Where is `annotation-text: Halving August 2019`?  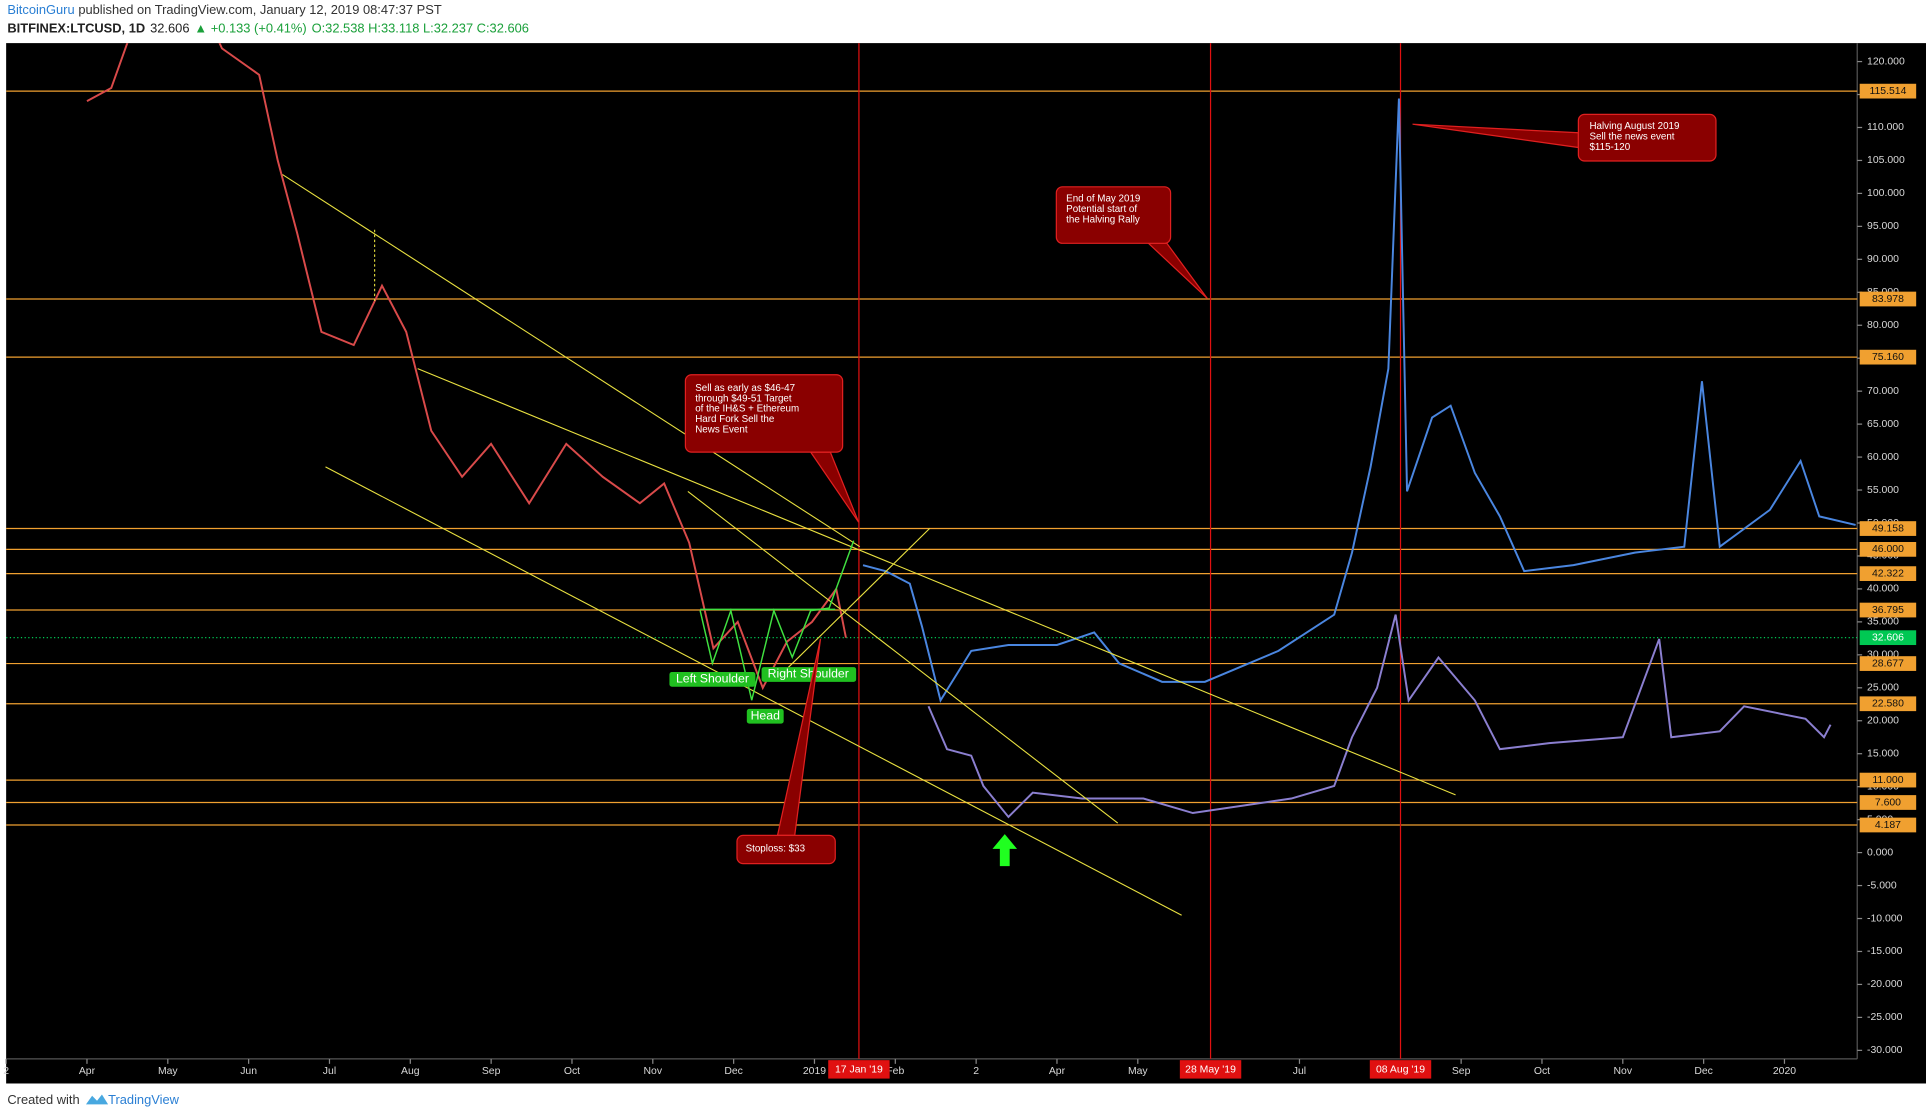 annotation-text: Halving August 2019 is located at coordinates (1634, 126).